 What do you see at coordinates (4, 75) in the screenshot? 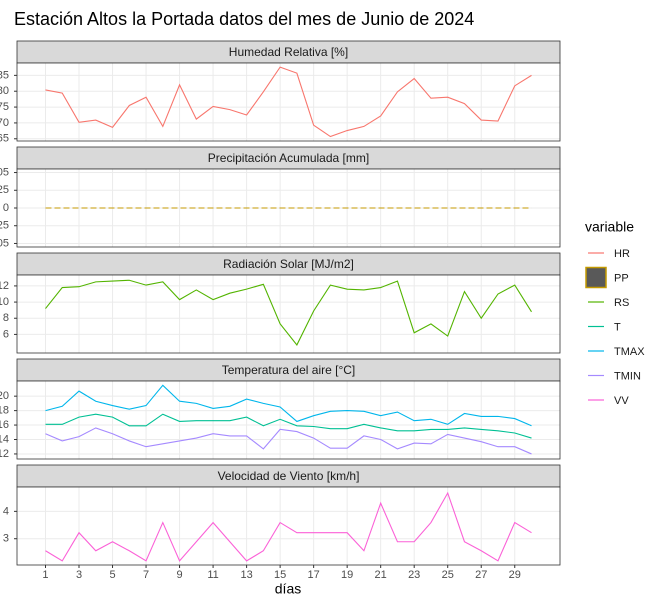
I see `y-tick-label: 85` at bounding box center [4, 75].